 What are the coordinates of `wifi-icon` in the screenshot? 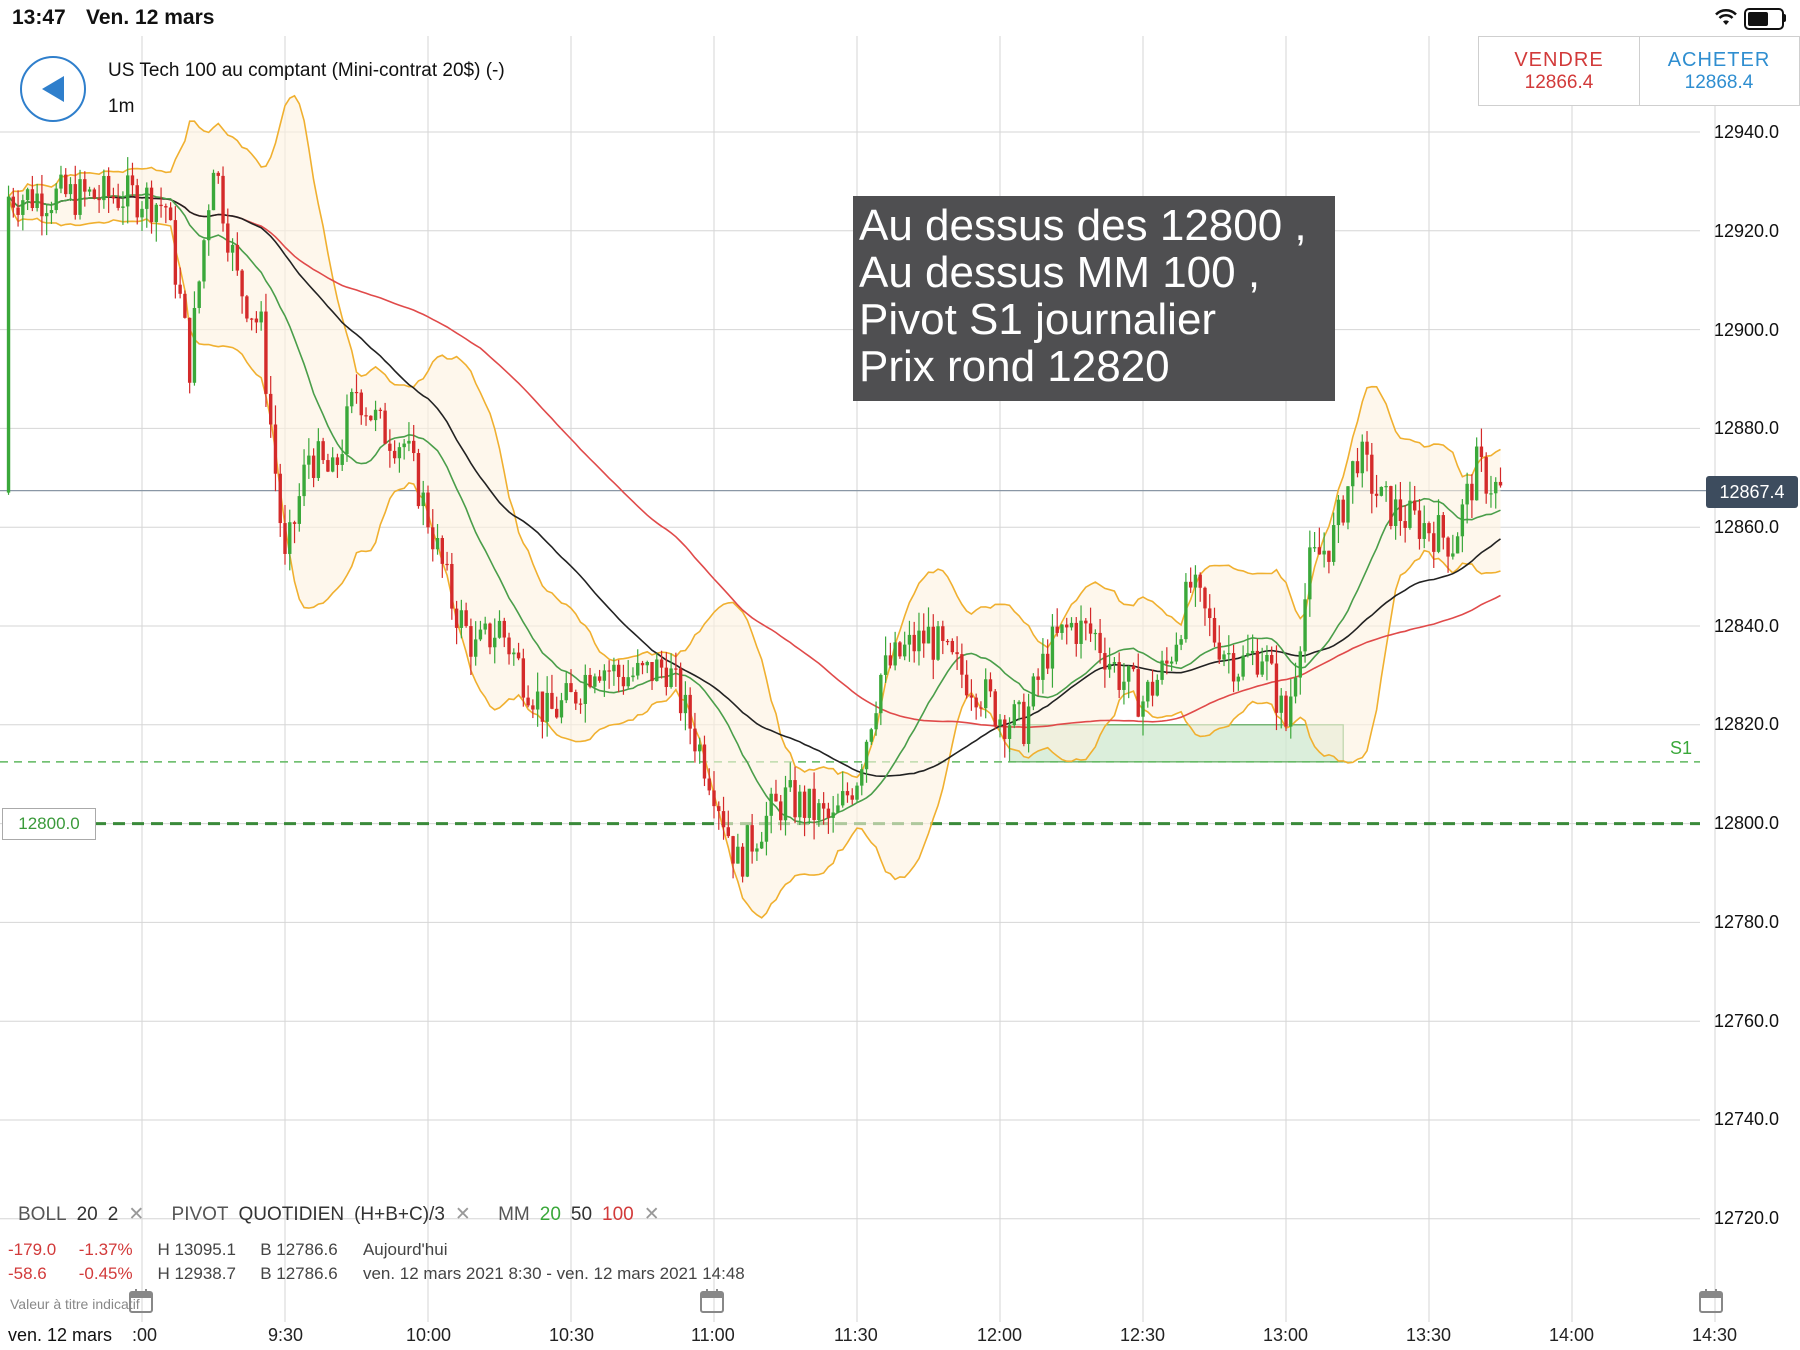 It's located at (1726, 19).